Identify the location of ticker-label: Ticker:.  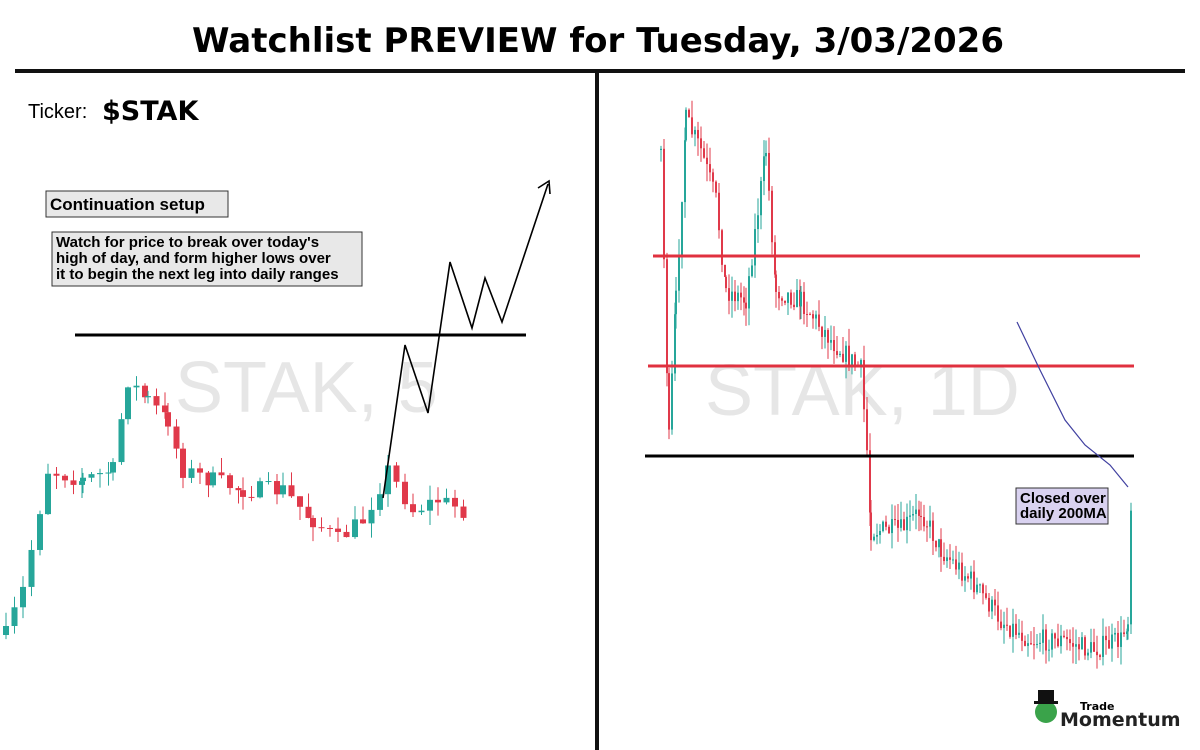
(57, 112).